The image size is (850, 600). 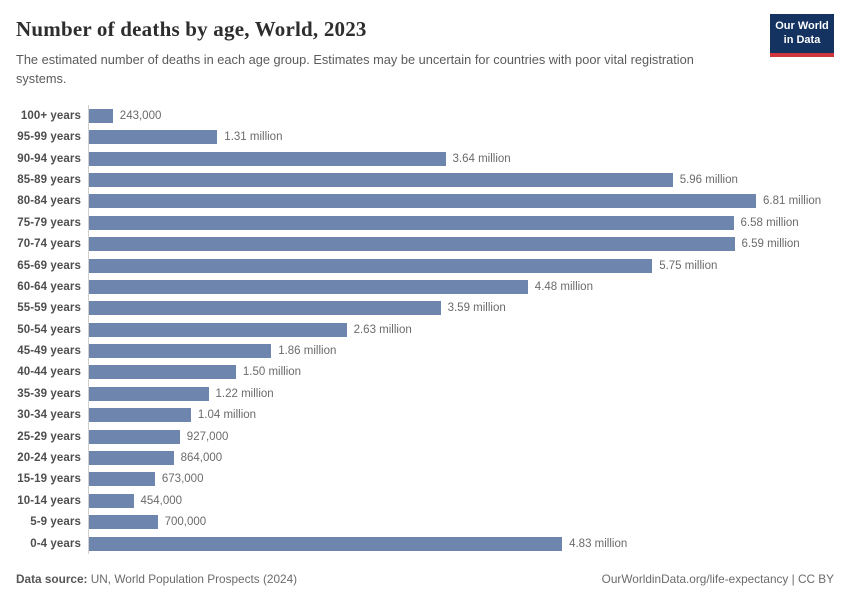 What do you see at coordinates (49, 265) in the screenshot?
I see `row-label: 65-69 years` at bounding box center [49, 265].